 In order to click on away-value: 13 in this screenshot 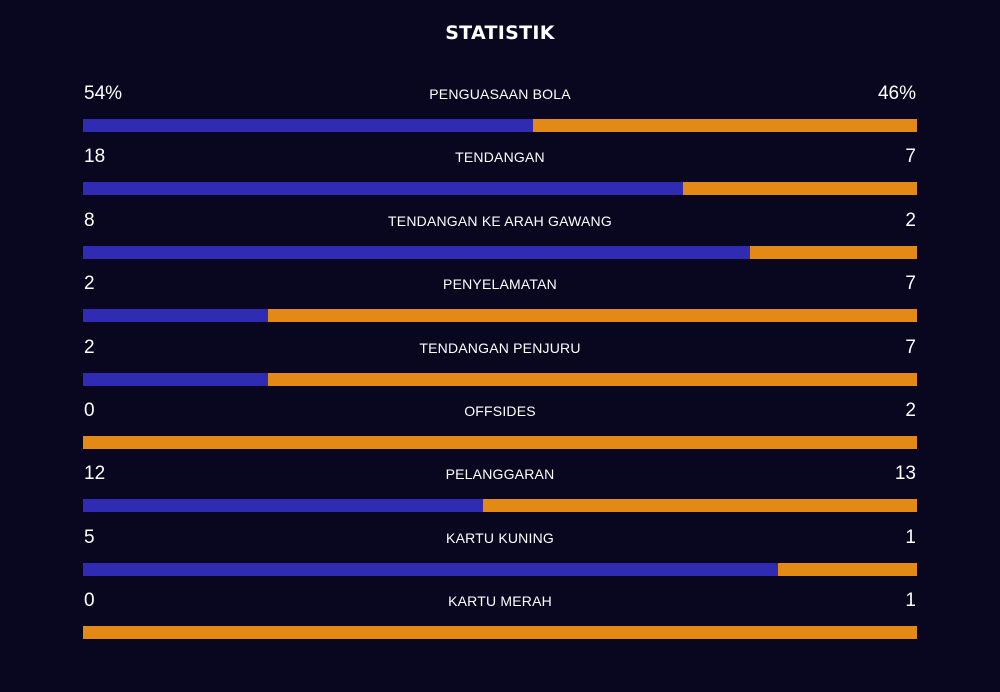, I will do `click(905, 474)`.